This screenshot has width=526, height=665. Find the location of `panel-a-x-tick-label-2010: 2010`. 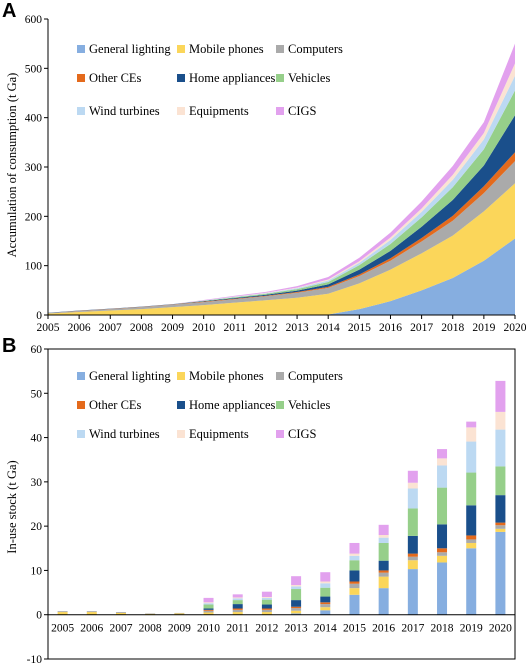

panel-a-x-tick-label-2010: 2010 is located at coordinates (203, 328).